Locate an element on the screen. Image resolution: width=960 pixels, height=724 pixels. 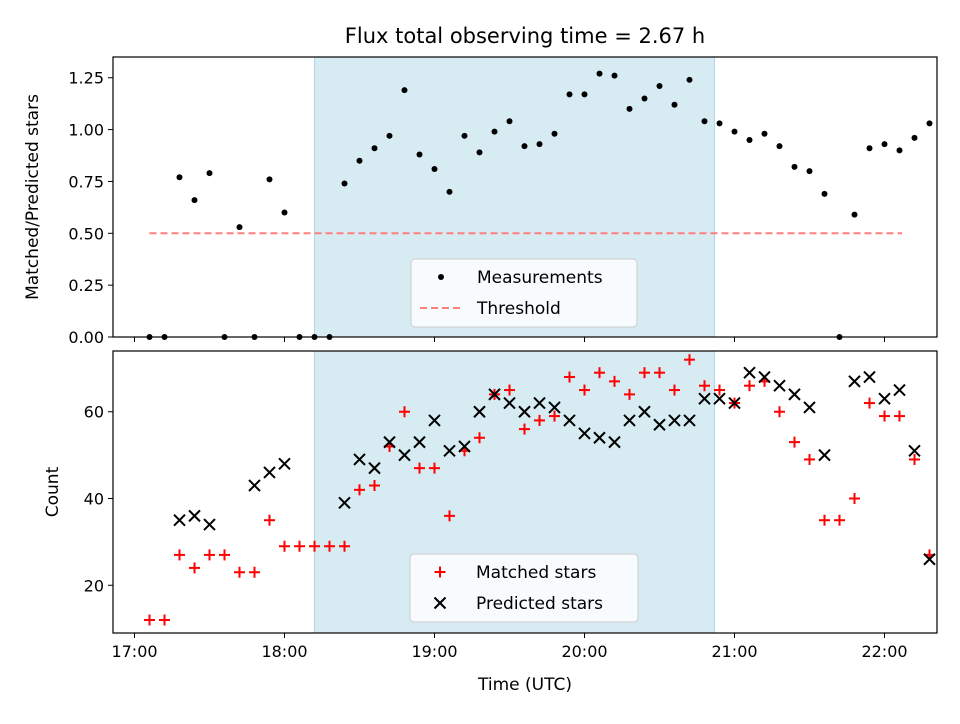
legend-predicted-label: Predicted stars is located at coordinates (539, 604).